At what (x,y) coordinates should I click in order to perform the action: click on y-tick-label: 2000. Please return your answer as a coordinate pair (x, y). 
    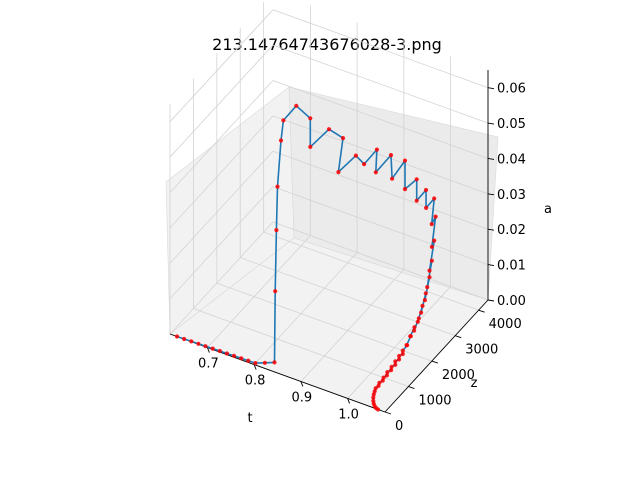
    Looking at the image, I should click on (458, 375).